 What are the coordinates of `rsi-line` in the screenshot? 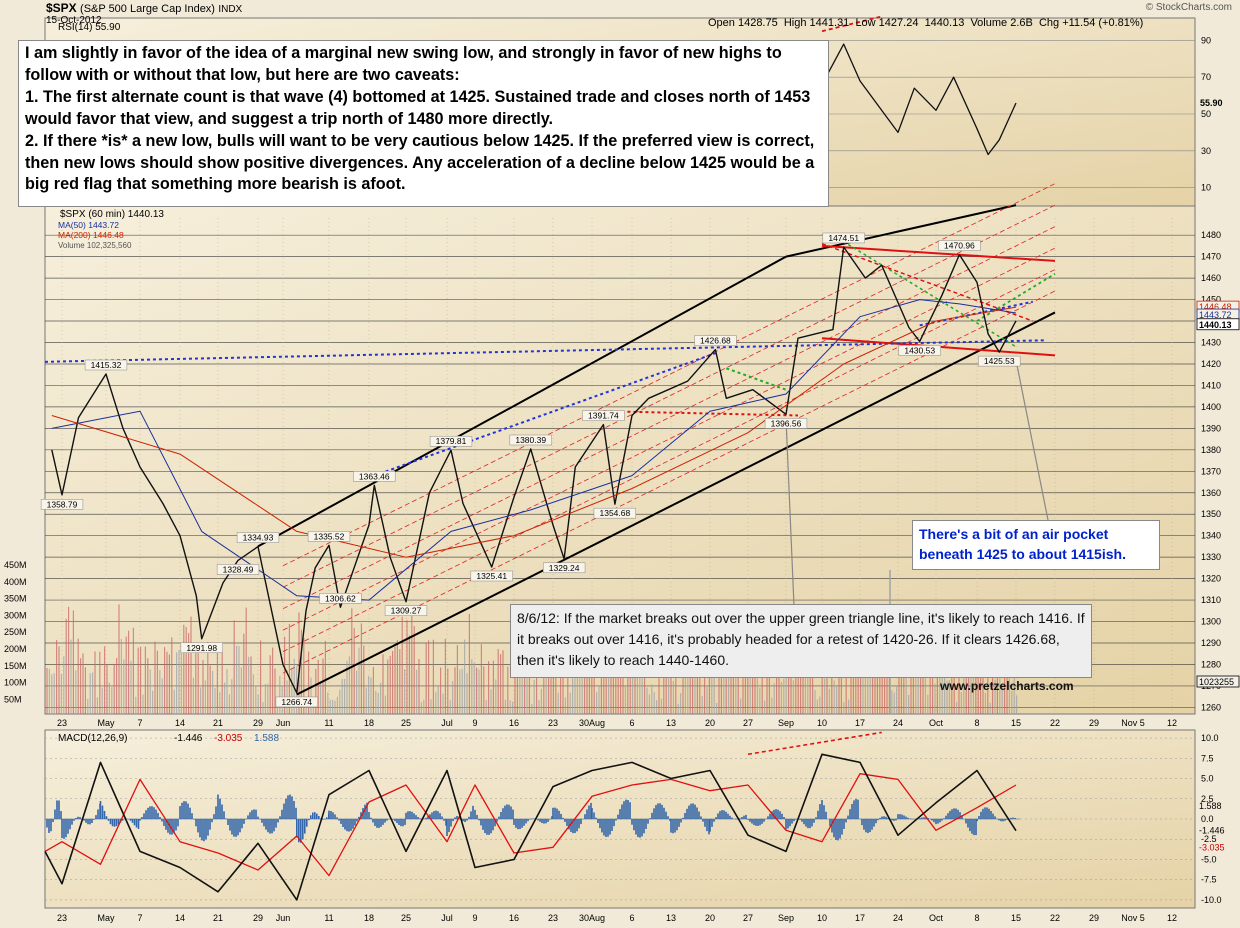 It's located at (901, 99).